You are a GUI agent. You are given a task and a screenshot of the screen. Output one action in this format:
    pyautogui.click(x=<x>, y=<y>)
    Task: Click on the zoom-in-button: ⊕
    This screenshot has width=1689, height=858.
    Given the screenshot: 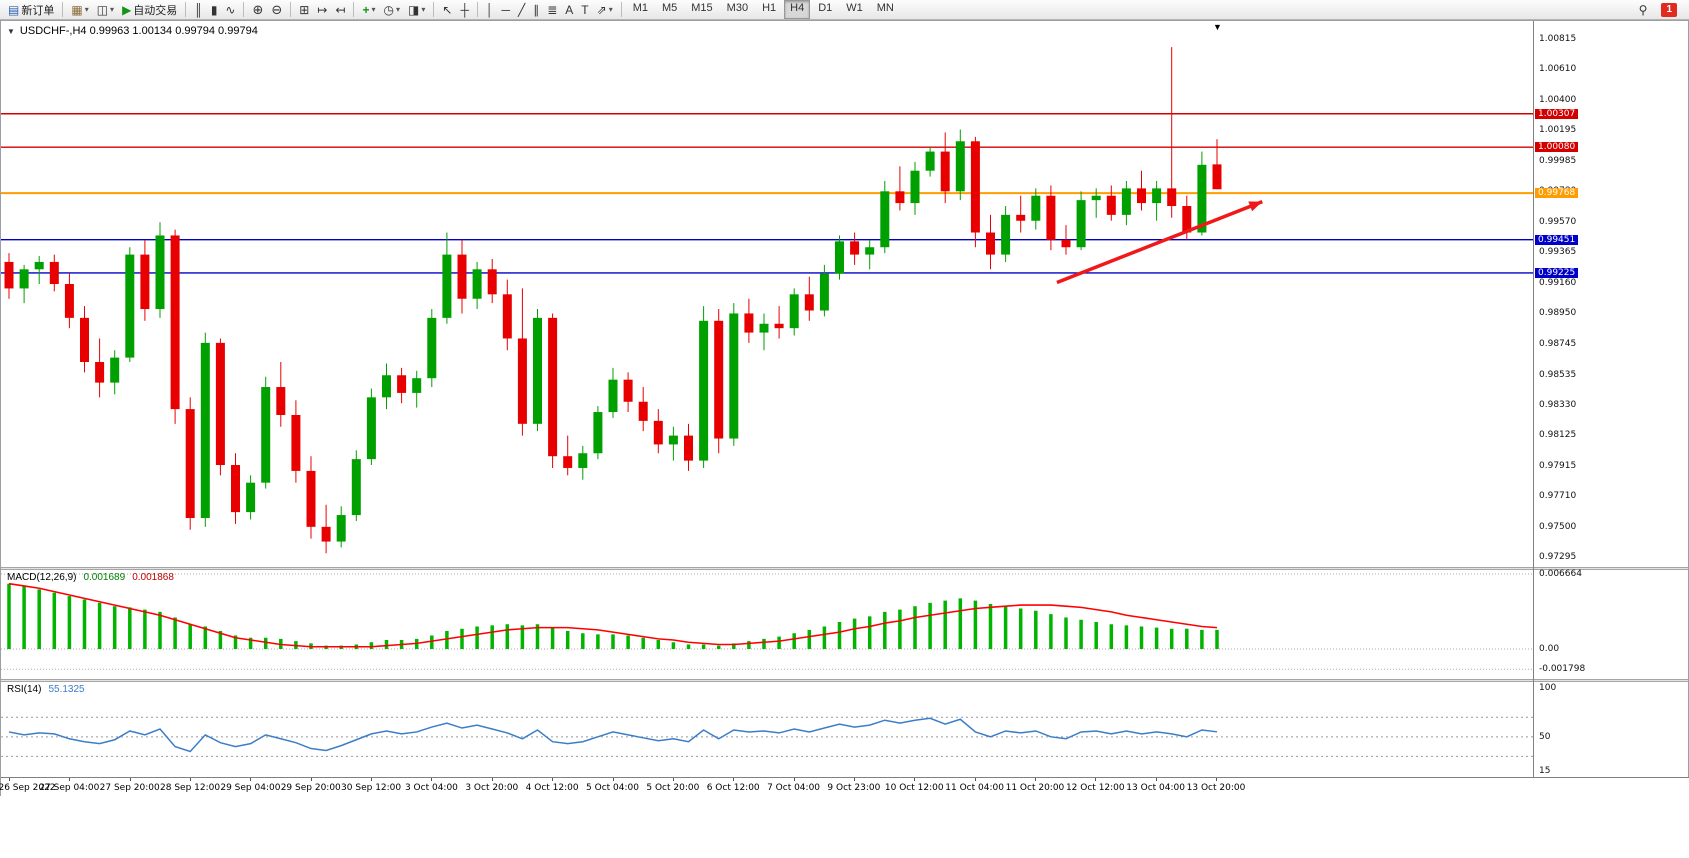 What is the action you would take?
    pyautogui.click(x=257, y=9)
    